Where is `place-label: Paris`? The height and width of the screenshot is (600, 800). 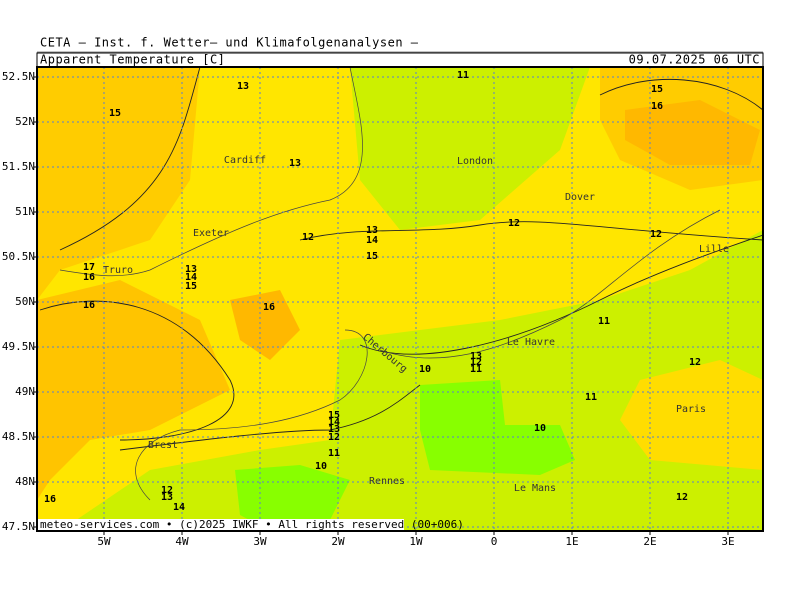
place-label: Paris is located at coordinates (691, 409).